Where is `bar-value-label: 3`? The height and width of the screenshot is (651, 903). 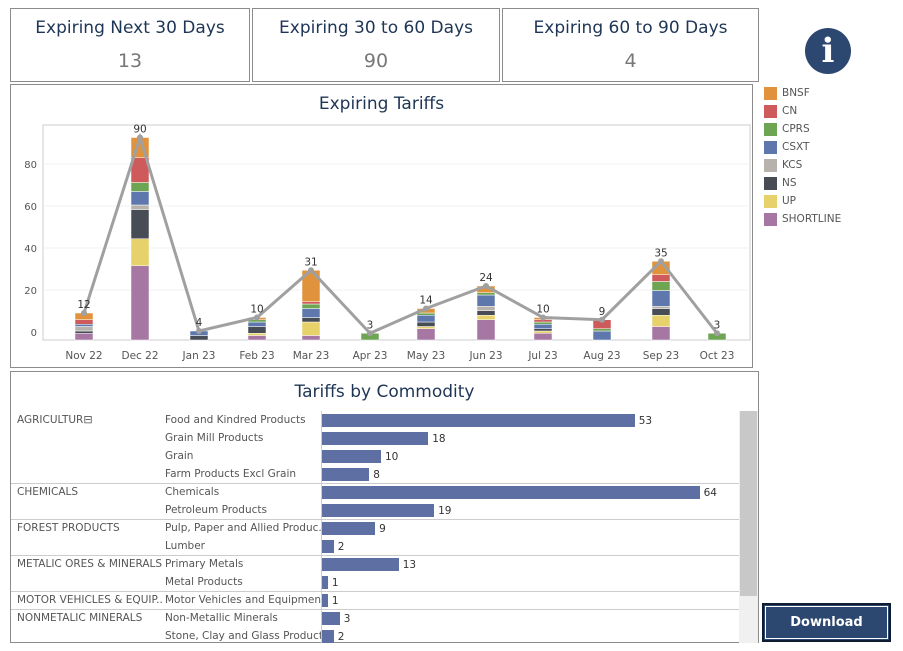
bar-value-label: 3 is located at coordinates (347, 619).